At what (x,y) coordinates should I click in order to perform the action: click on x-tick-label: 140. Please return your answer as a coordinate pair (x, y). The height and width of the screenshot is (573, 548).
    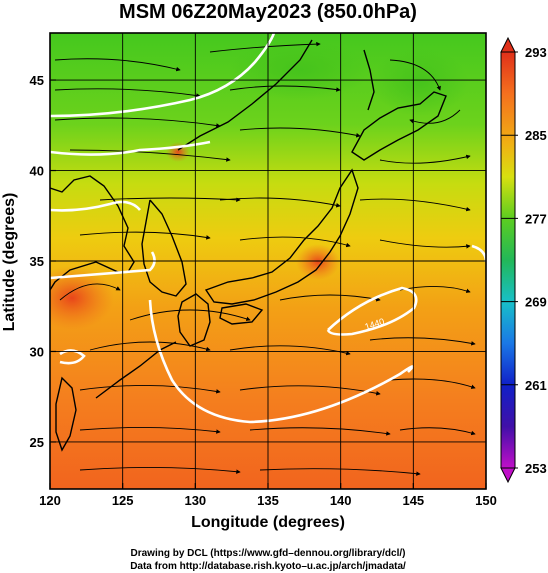
    Looking at the image, I should click on (341, 500).